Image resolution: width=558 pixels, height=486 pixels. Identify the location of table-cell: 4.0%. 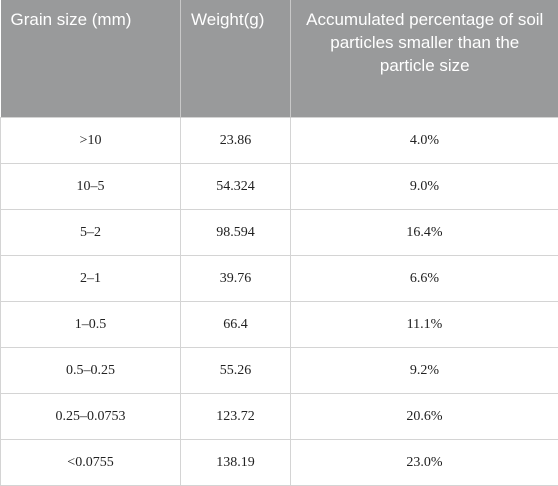
(424, 140).